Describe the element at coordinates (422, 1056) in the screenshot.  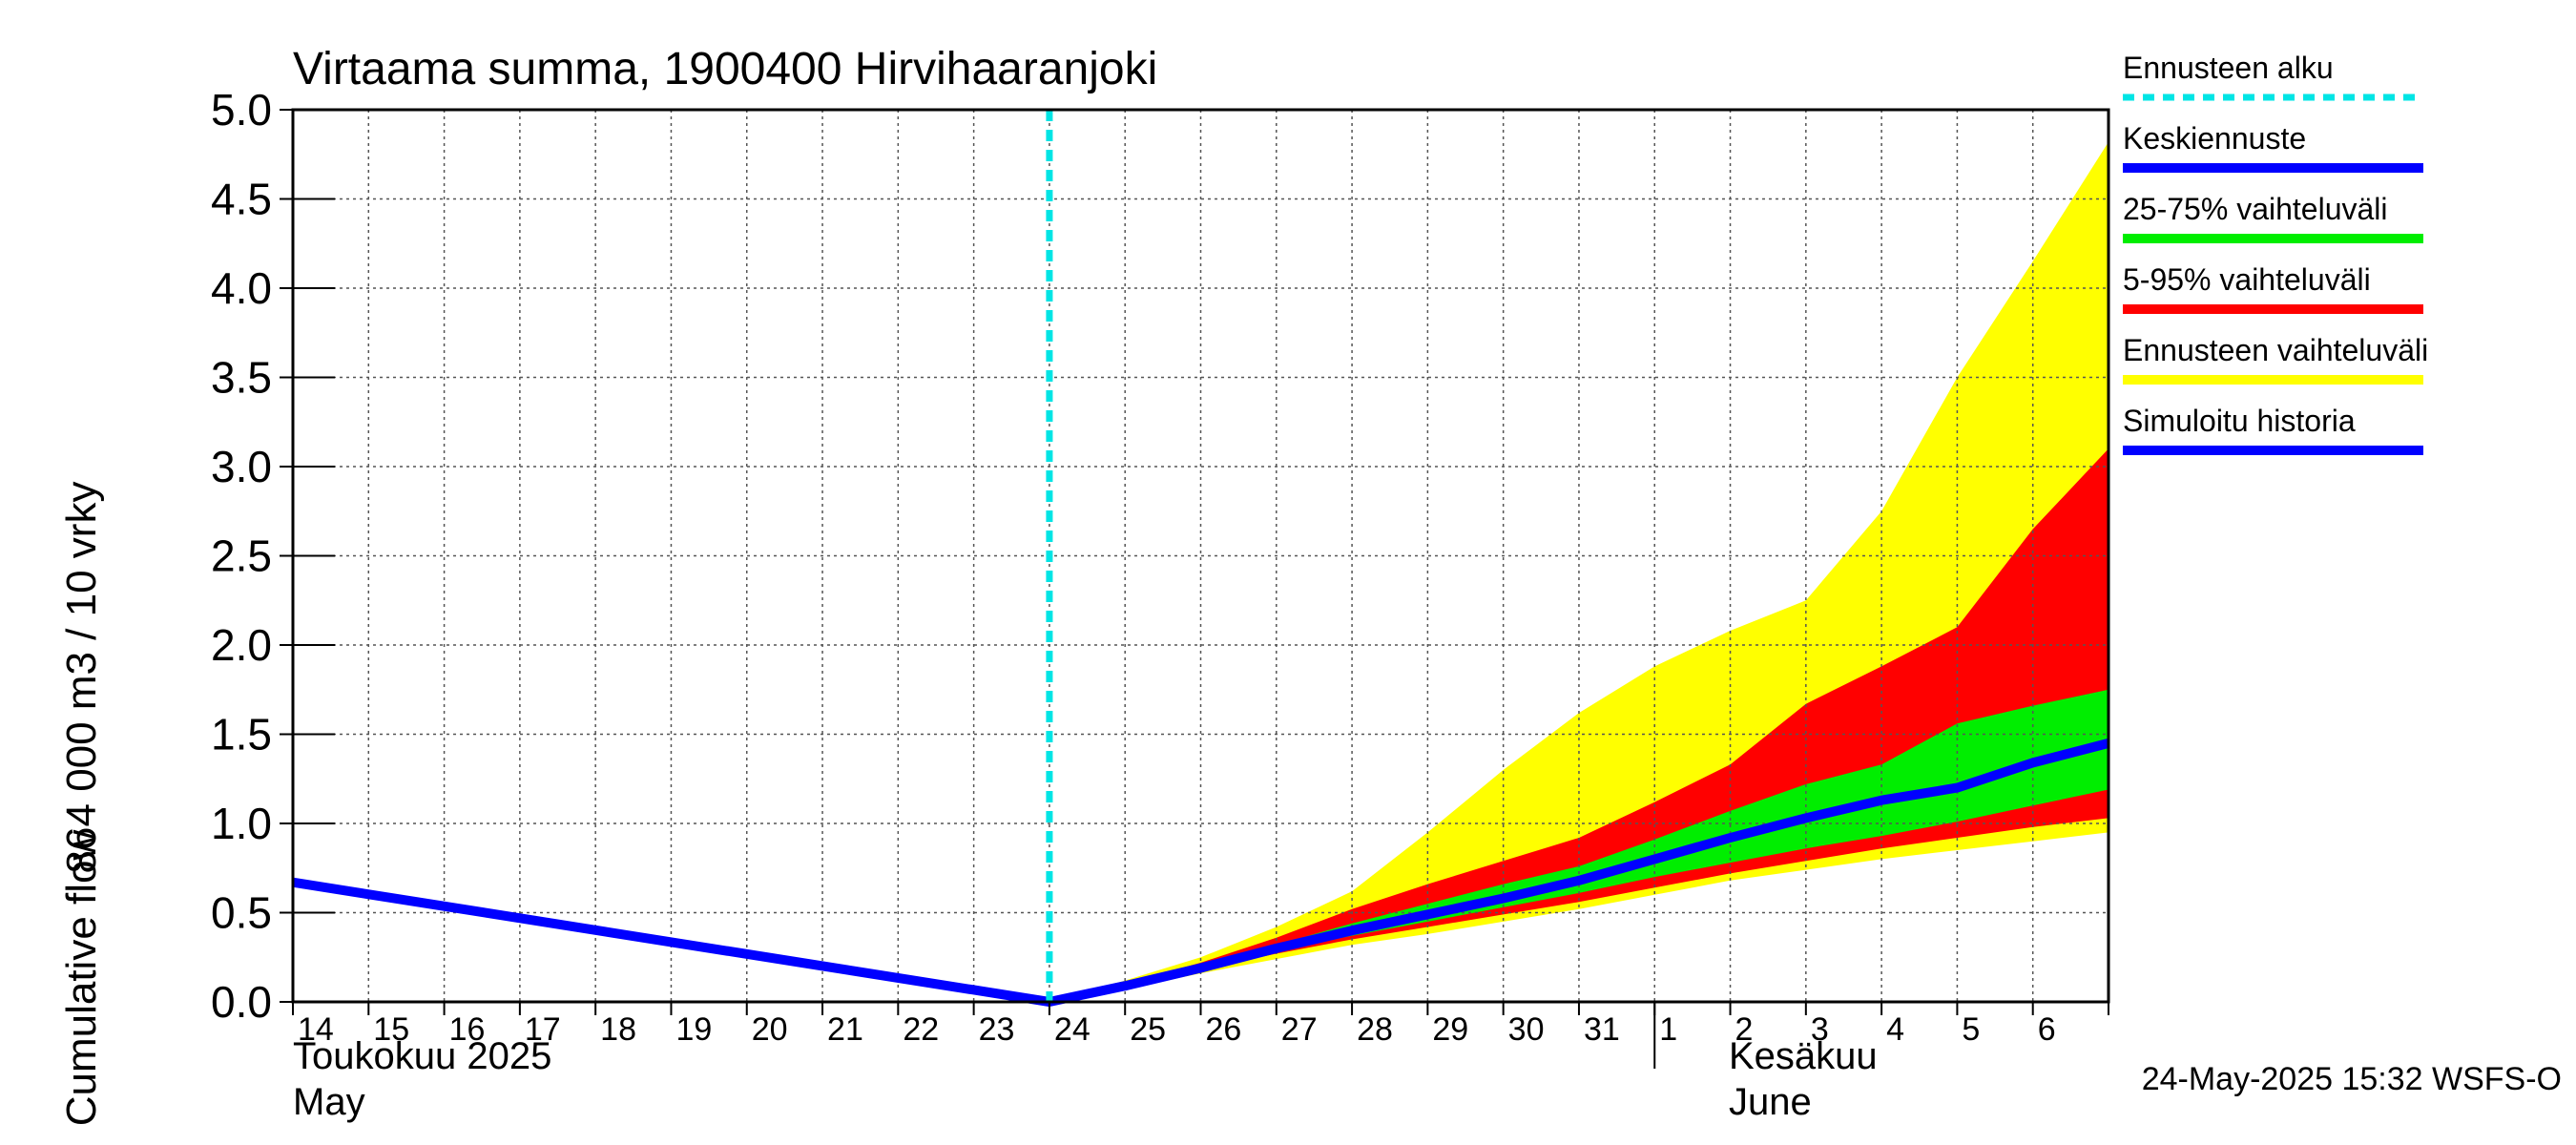
I see `month-label-may-fi: Toukokuu 2025` at that location.